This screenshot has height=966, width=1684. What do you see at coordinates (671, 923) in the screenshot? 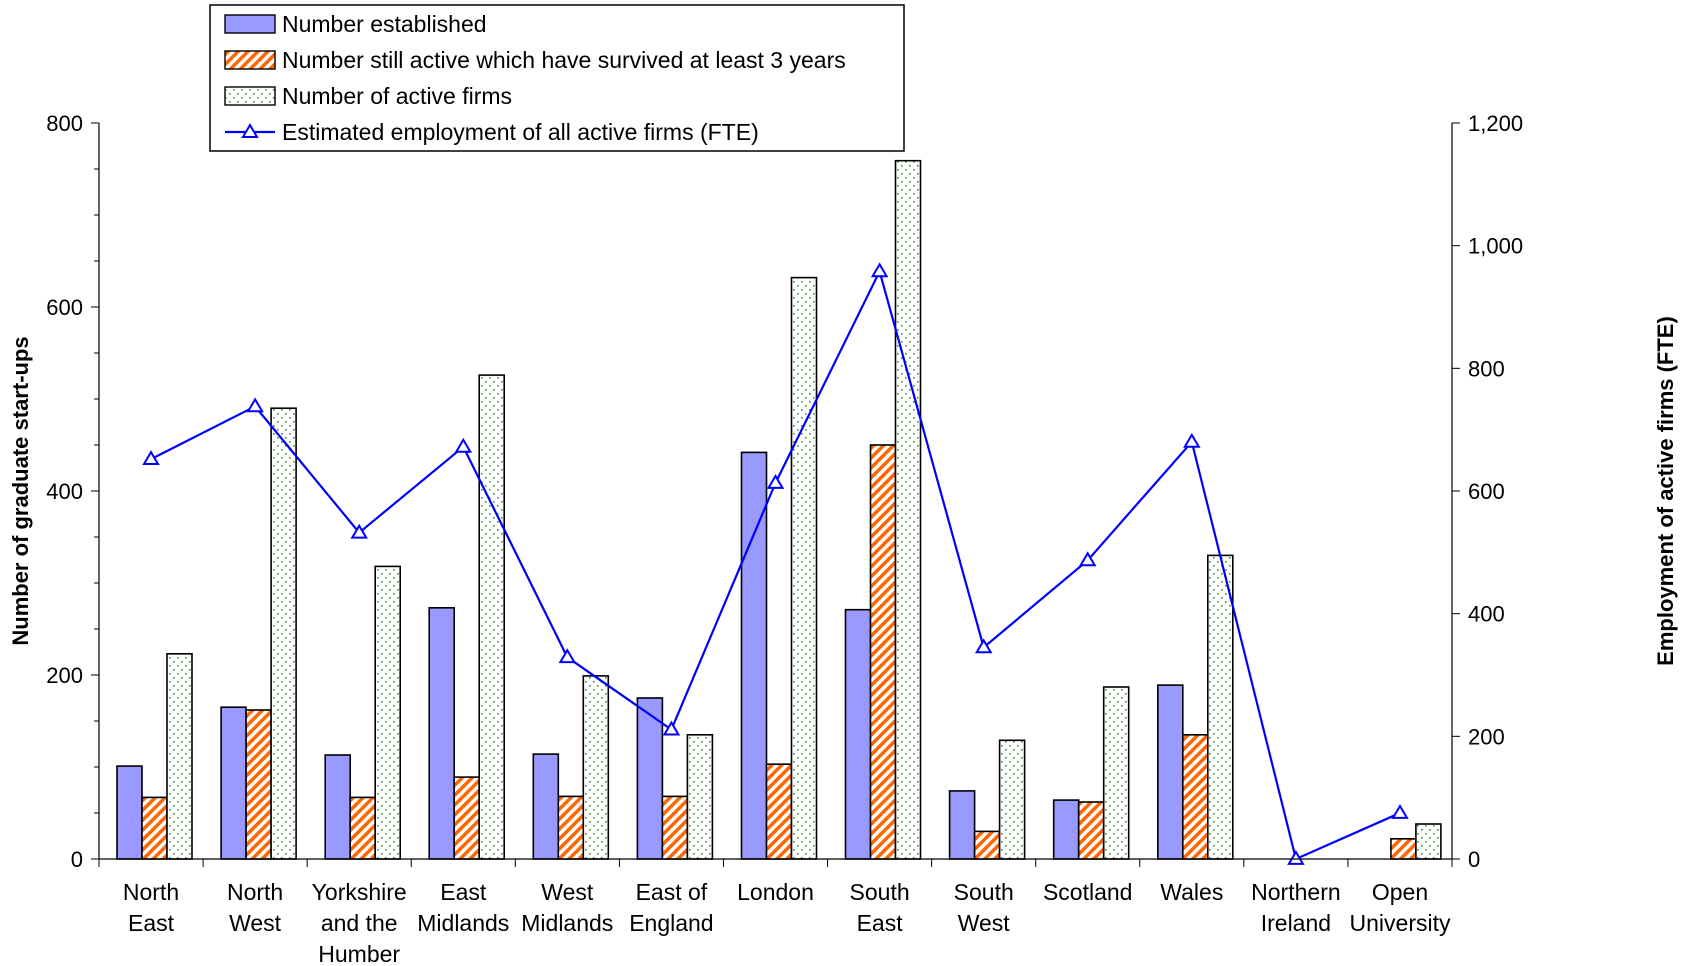
I see `category-label-5-1: England` at bounding box center [671, 923].